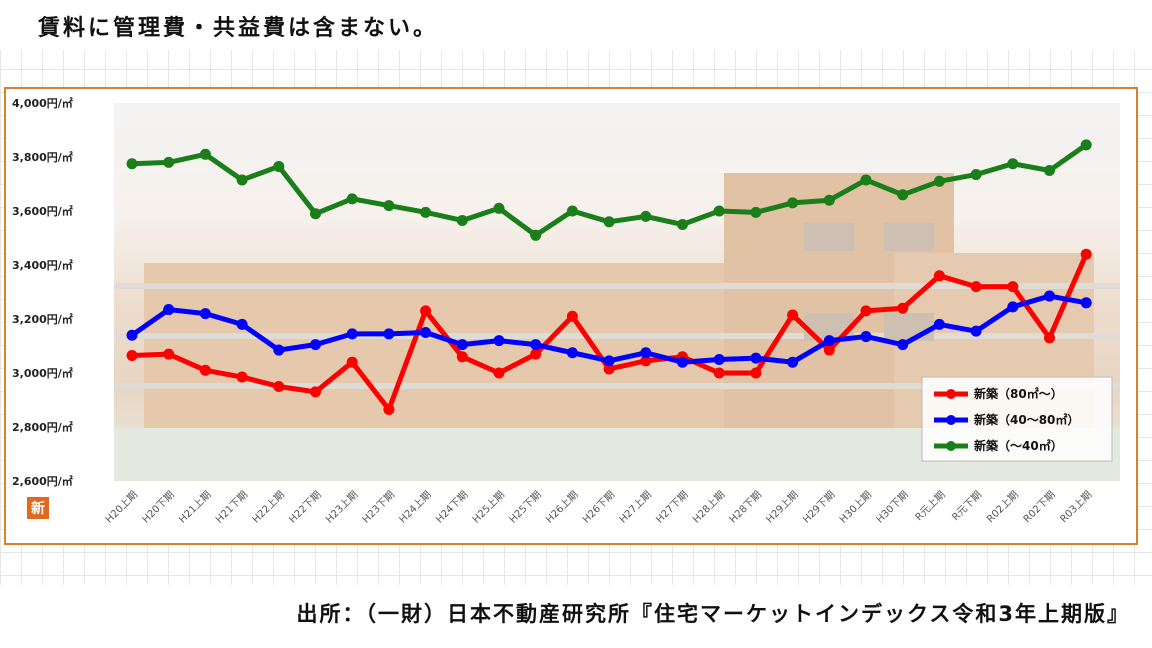 The image size is (1152, 648). Describe the element at coordinates (305, 507) in the screenshot. I see `x-tick-label: H22下期` at that location.